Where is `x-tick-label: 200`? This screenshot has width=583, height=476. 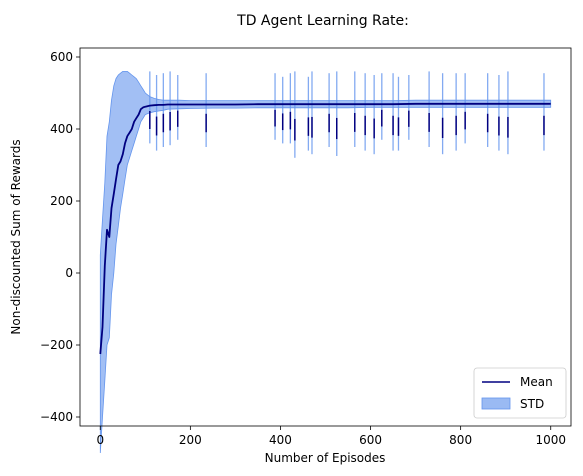 x-tick-label: 200 is located at coordinates (190, 440).